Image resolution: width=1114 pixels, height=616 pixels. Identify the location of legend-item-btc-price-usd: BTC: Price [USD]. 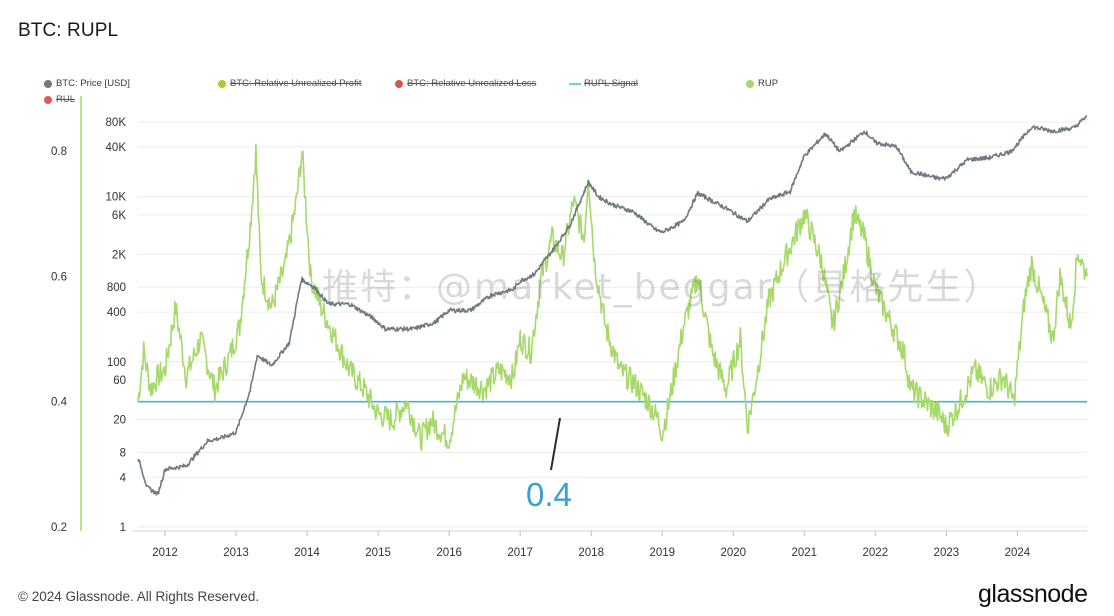
(87, 83).